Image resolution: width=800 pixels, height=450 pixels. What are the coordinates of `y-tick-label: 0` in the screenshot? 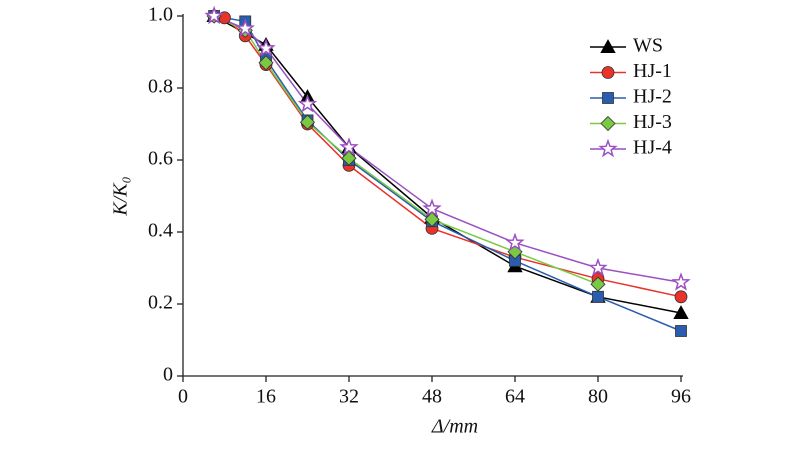 It's located at (168, 375).